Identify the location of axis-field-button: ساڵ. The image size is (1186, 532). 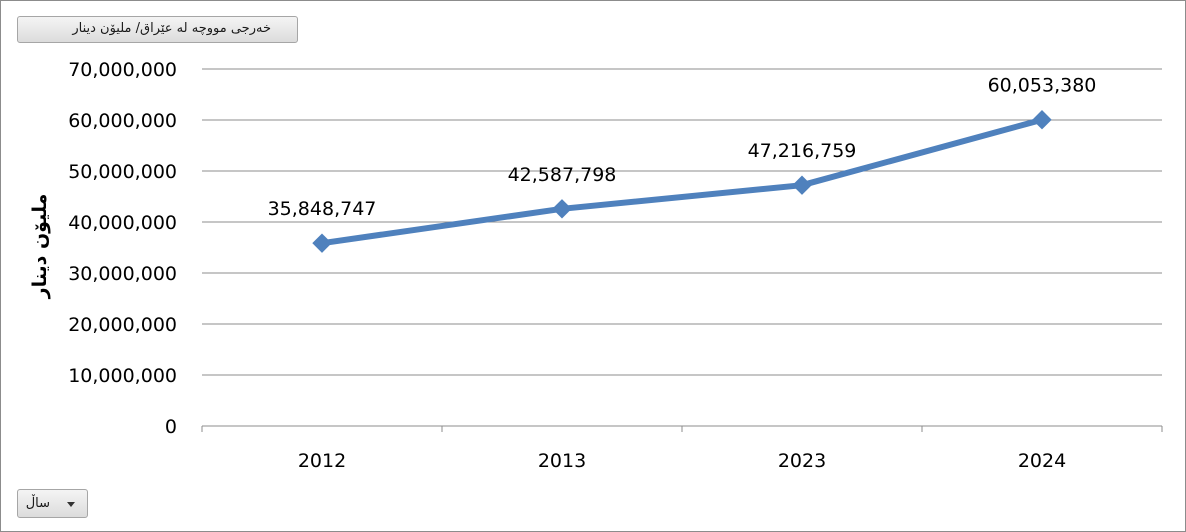
(52, 503).